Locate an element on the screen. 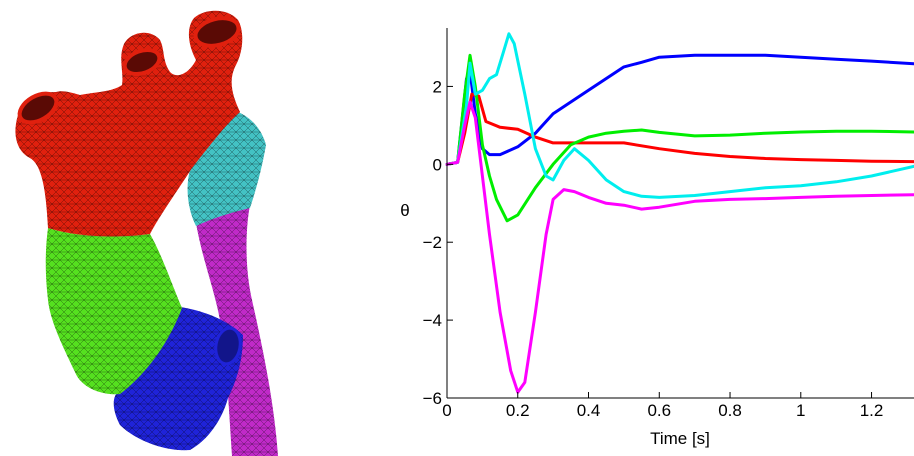 Image resolution: width=914 pixels, height=456 pixels. x-tick-label: 1.2 is located at coordinates (872, 410).